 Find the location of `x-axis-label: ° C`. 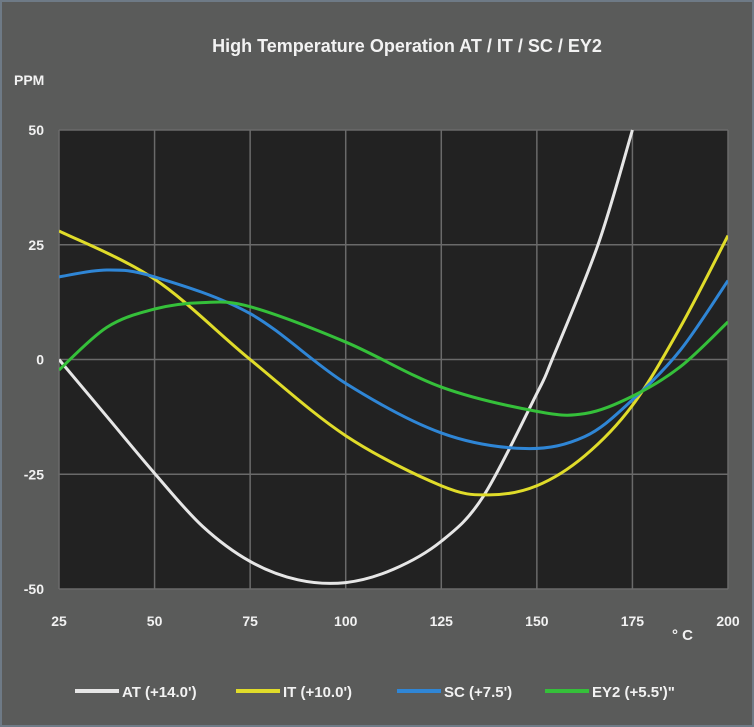

x-axis-label: ° C is located at coordinates (682, 635).